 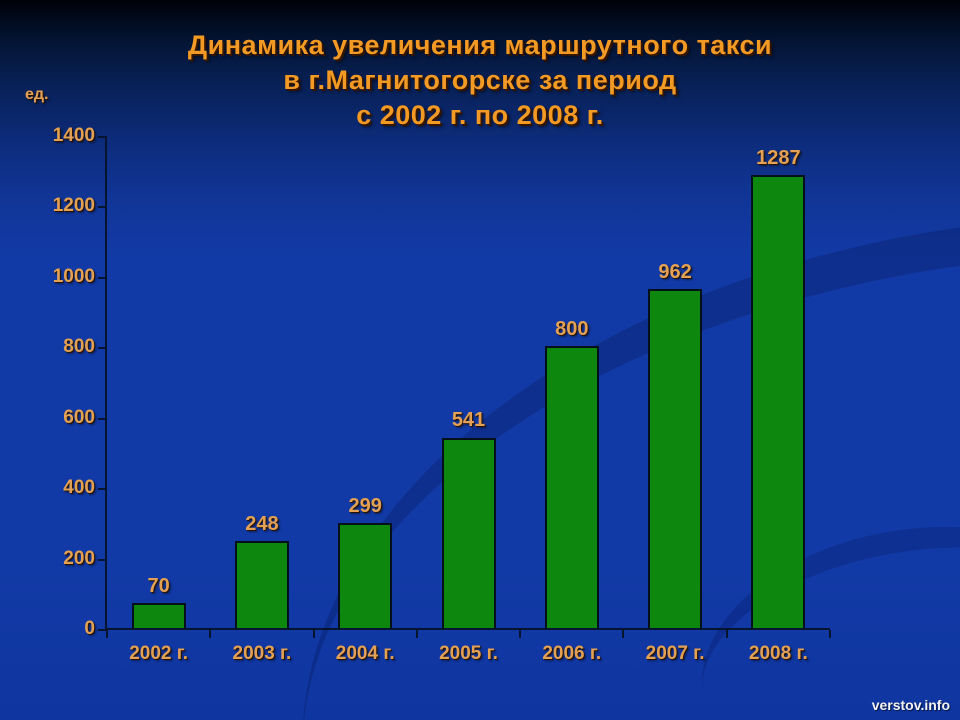 What do you see at coordinates (365, 575) in the screenshot?
I see `bar-2004 г.` at bounding box center [365, 575].